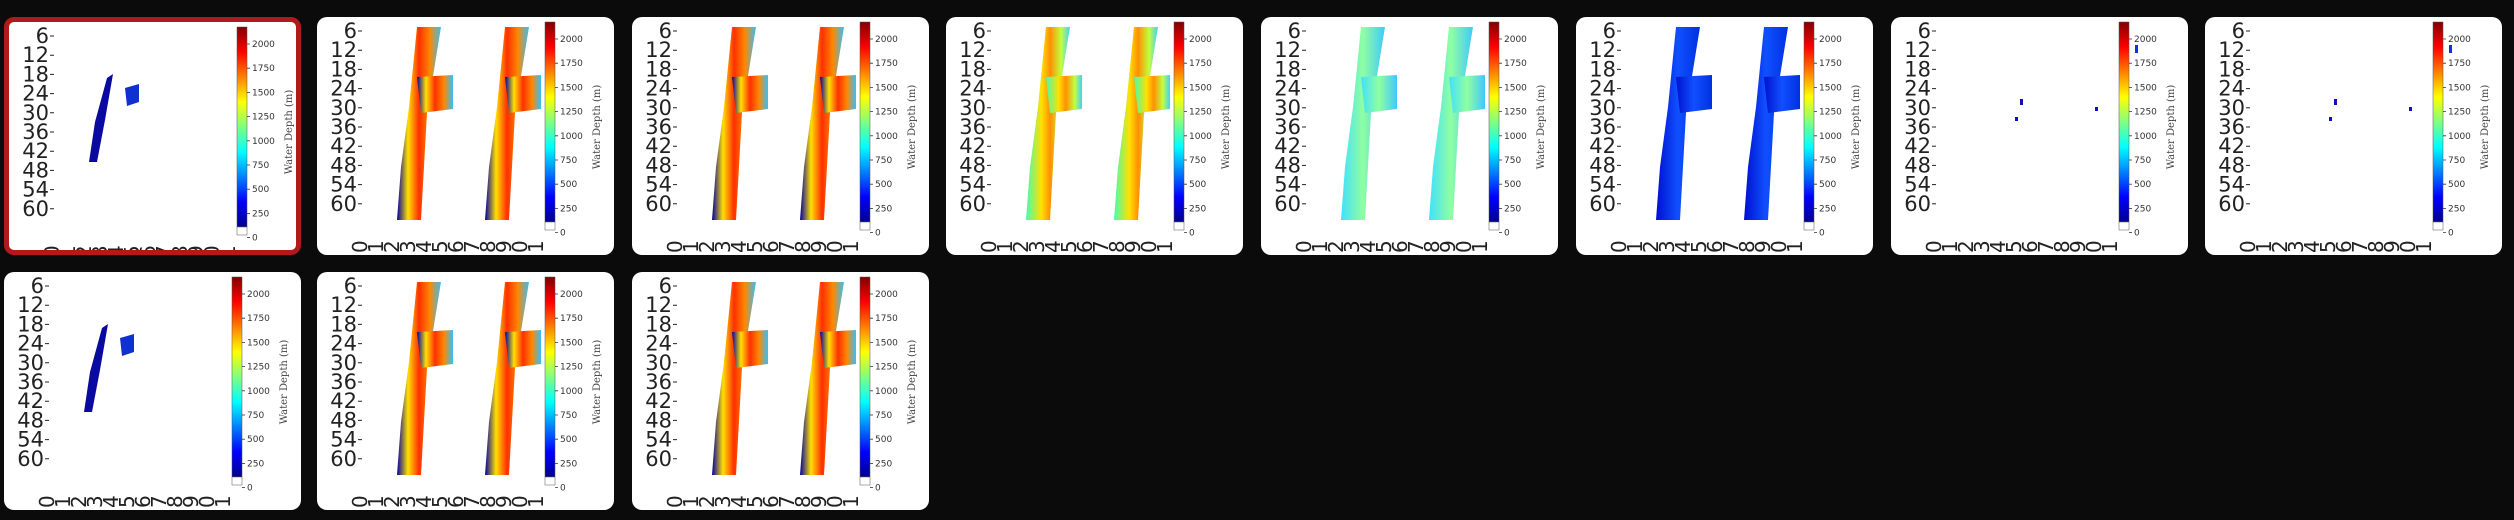  Describe the element at coordinates (1101, 246) in the screenshot. I see `x-tick-label: 7` at that location.